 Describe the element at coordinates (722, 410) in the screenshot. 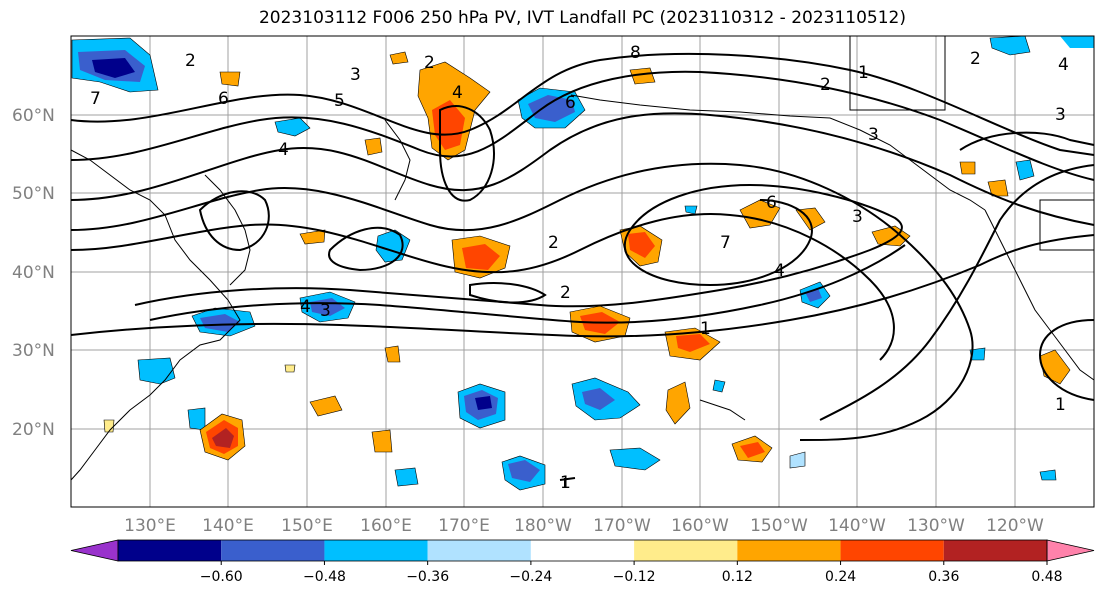

I see `coastline-hawaii` at that location.